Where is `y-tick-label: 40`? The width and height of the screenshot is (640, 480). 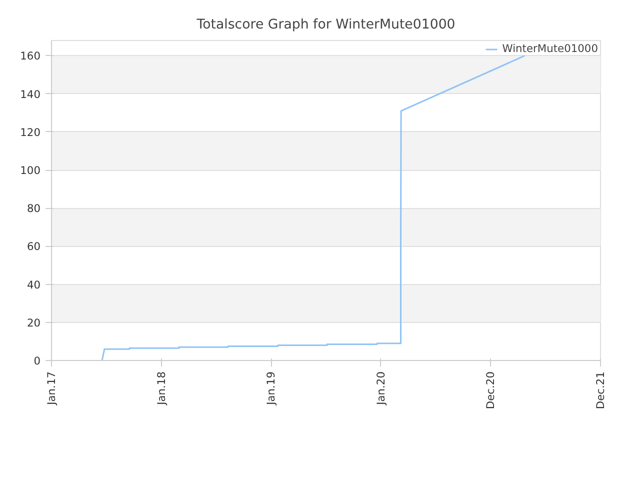
y-tick-label: 40 is located at coordinates (33, 285).